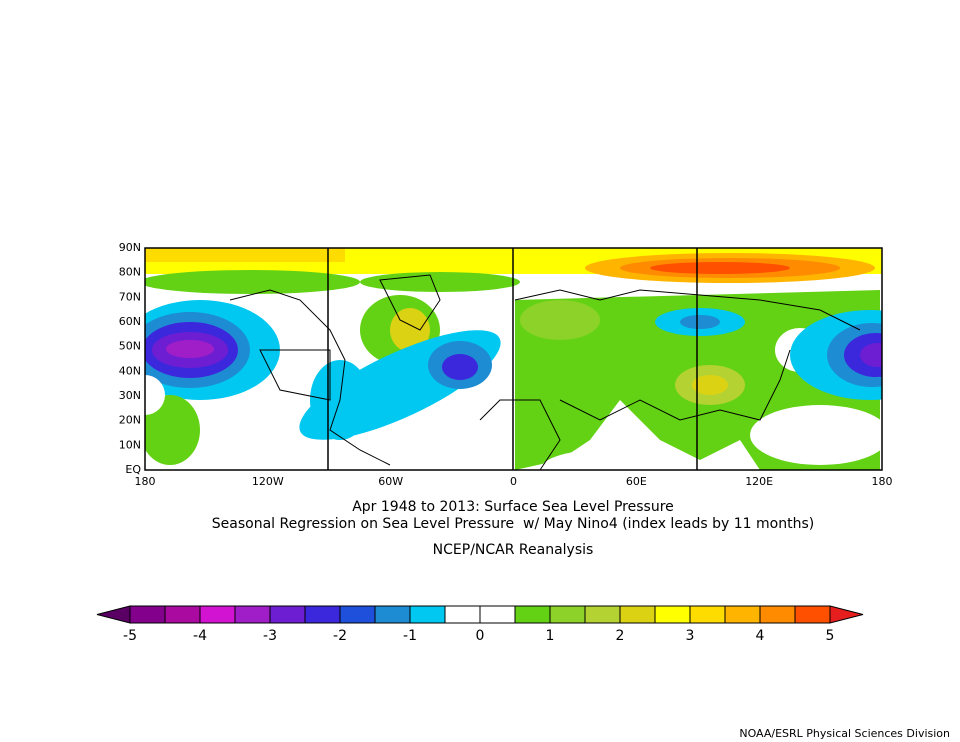 The width and height of the screenshot is (960, 742). I want to click on lon-label: 0, so click(513, 481).